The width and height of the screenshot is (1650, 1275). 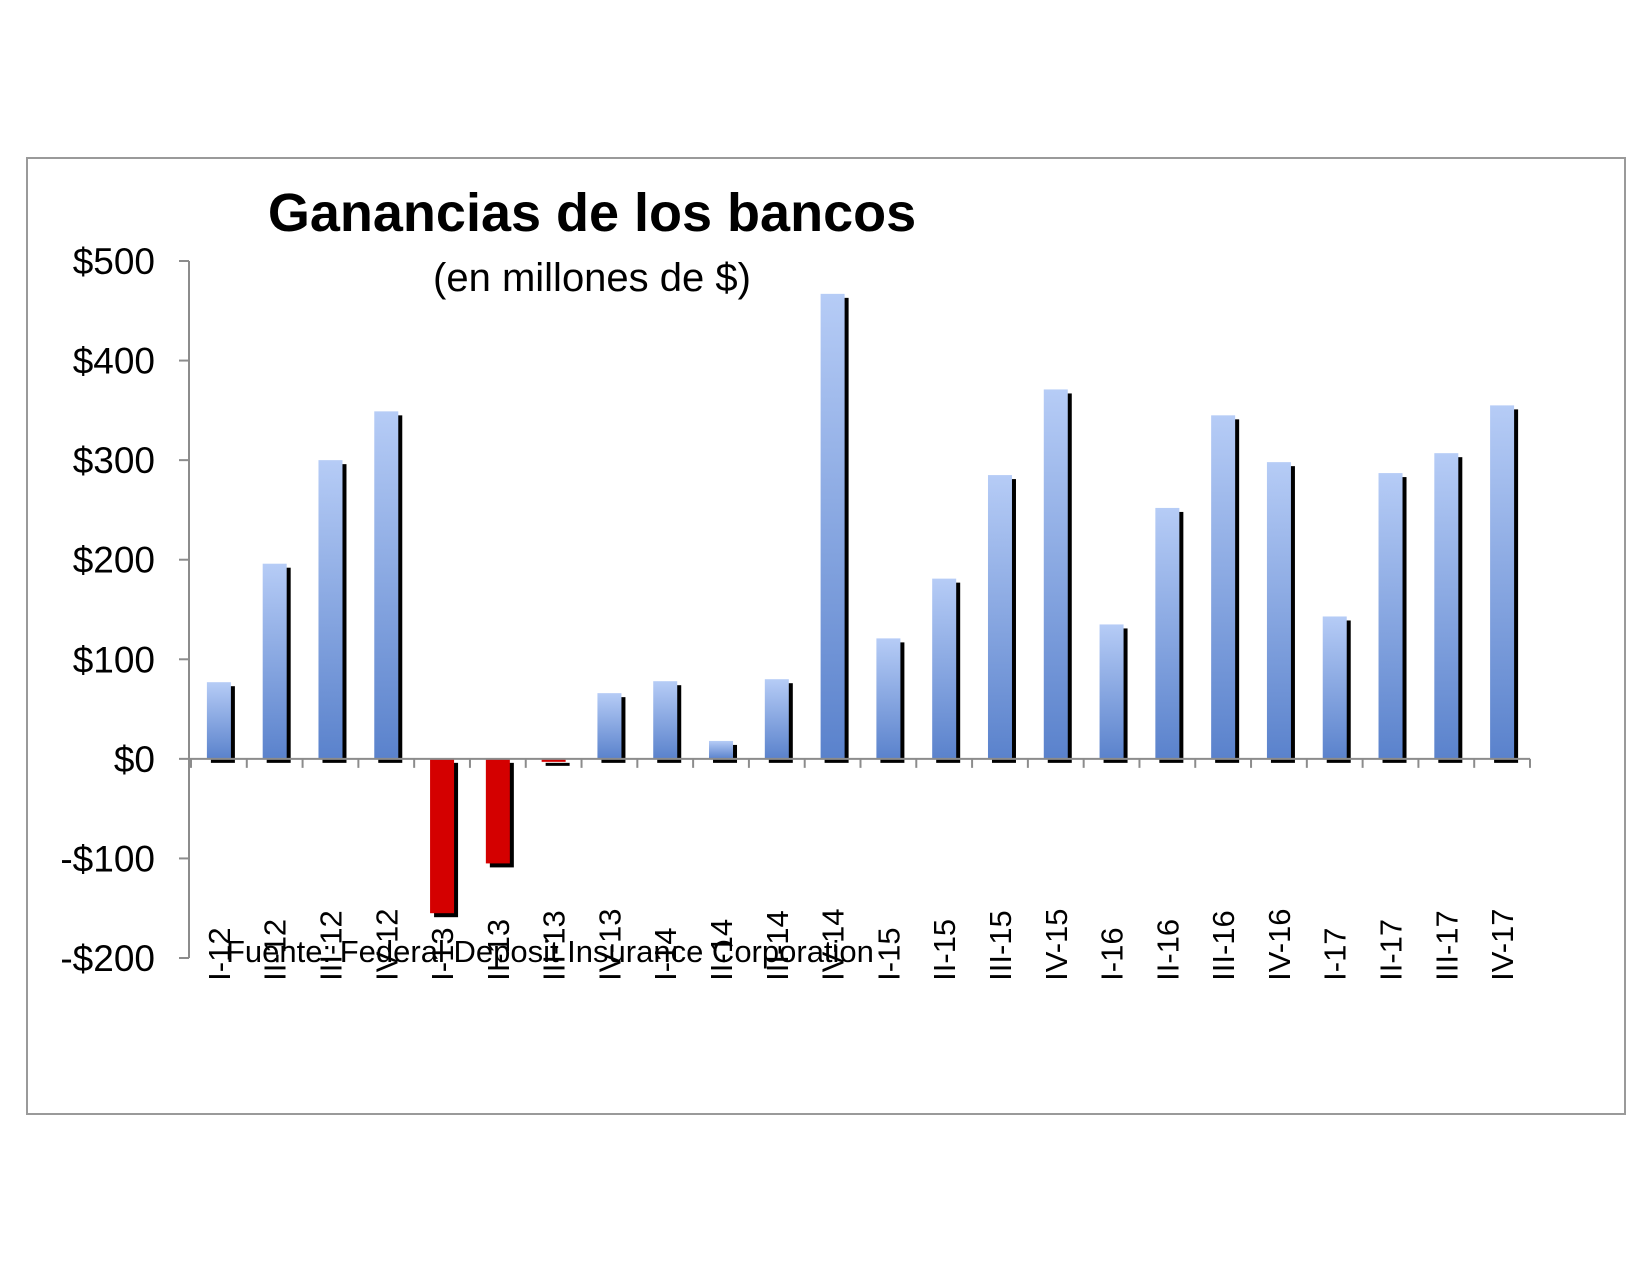 What do you see at coordinates (592, 278) in the screenshot?
I see `chart-subtitle: (en millones de $)` at bounding box center [592, 278].